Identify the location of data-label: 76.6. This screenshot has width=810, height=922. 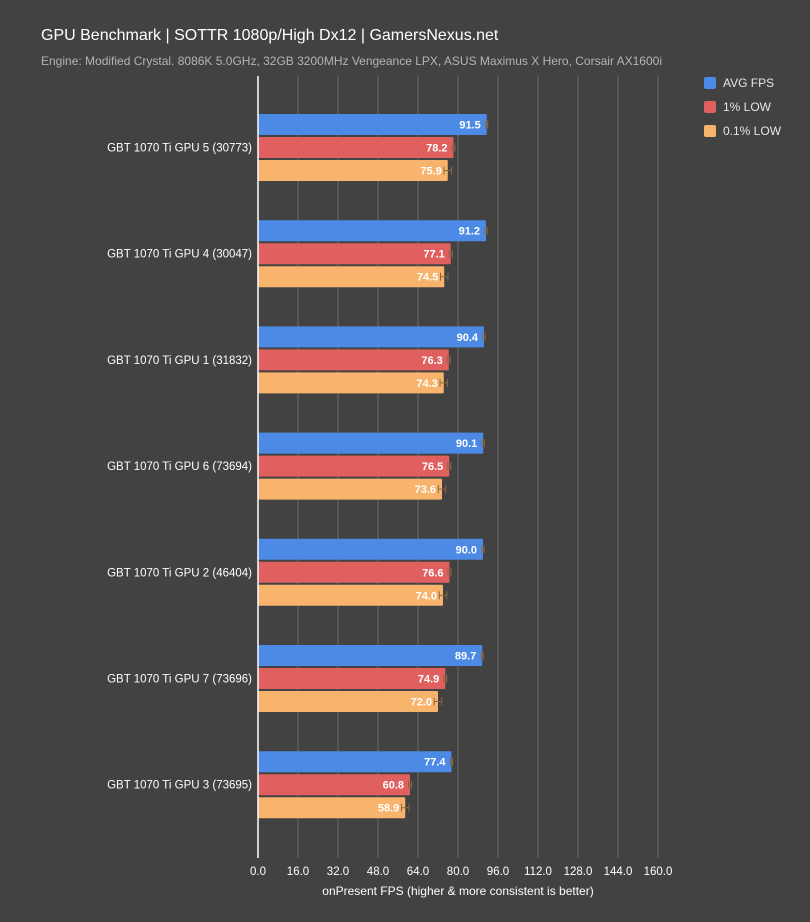
(432, 573).